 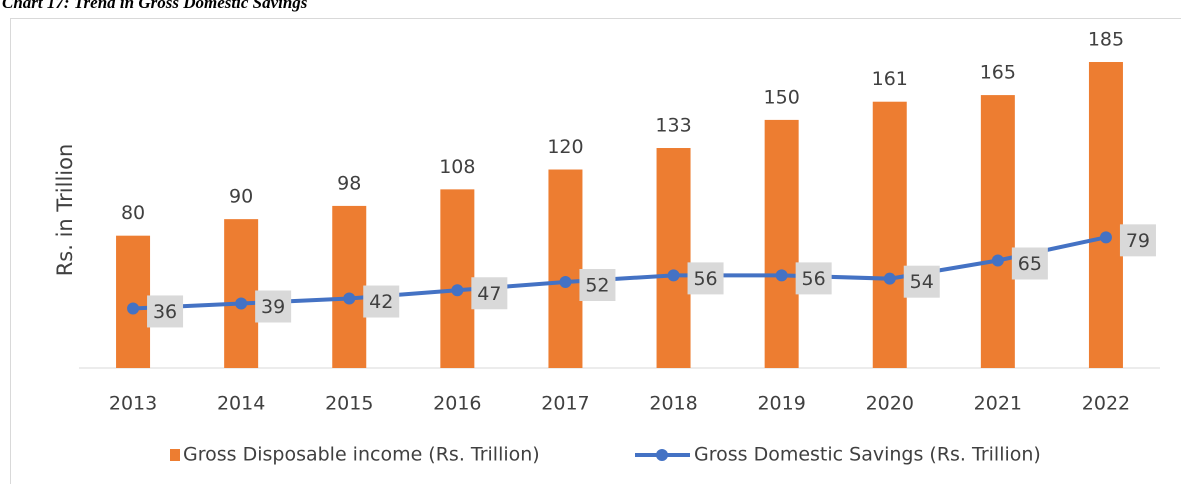 I want to click on x-tick-label: 2016, so click(x=457, y=404).